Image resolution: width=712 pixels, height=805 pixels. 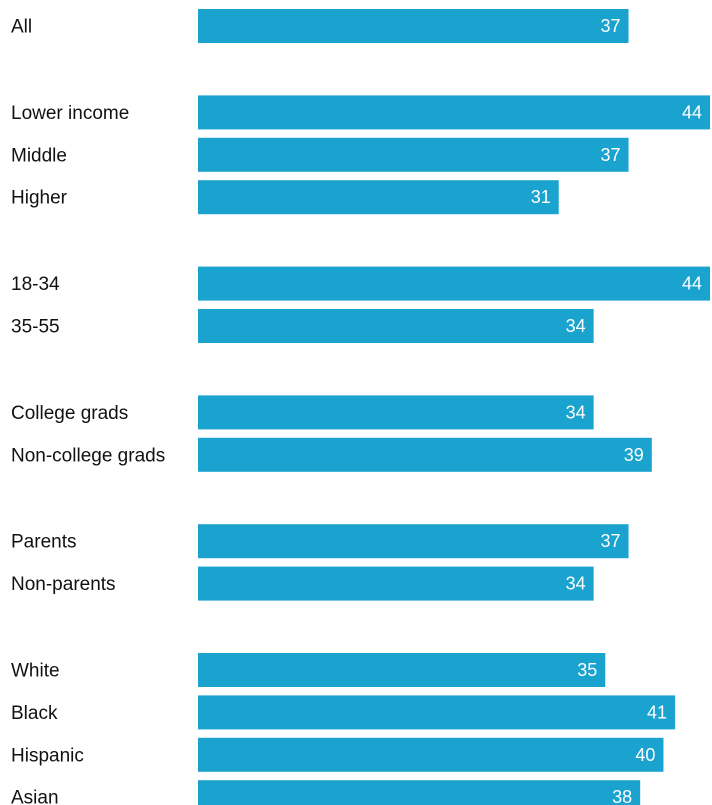 I want to click on bar-row: Black 41, so click(x=343, y=712).